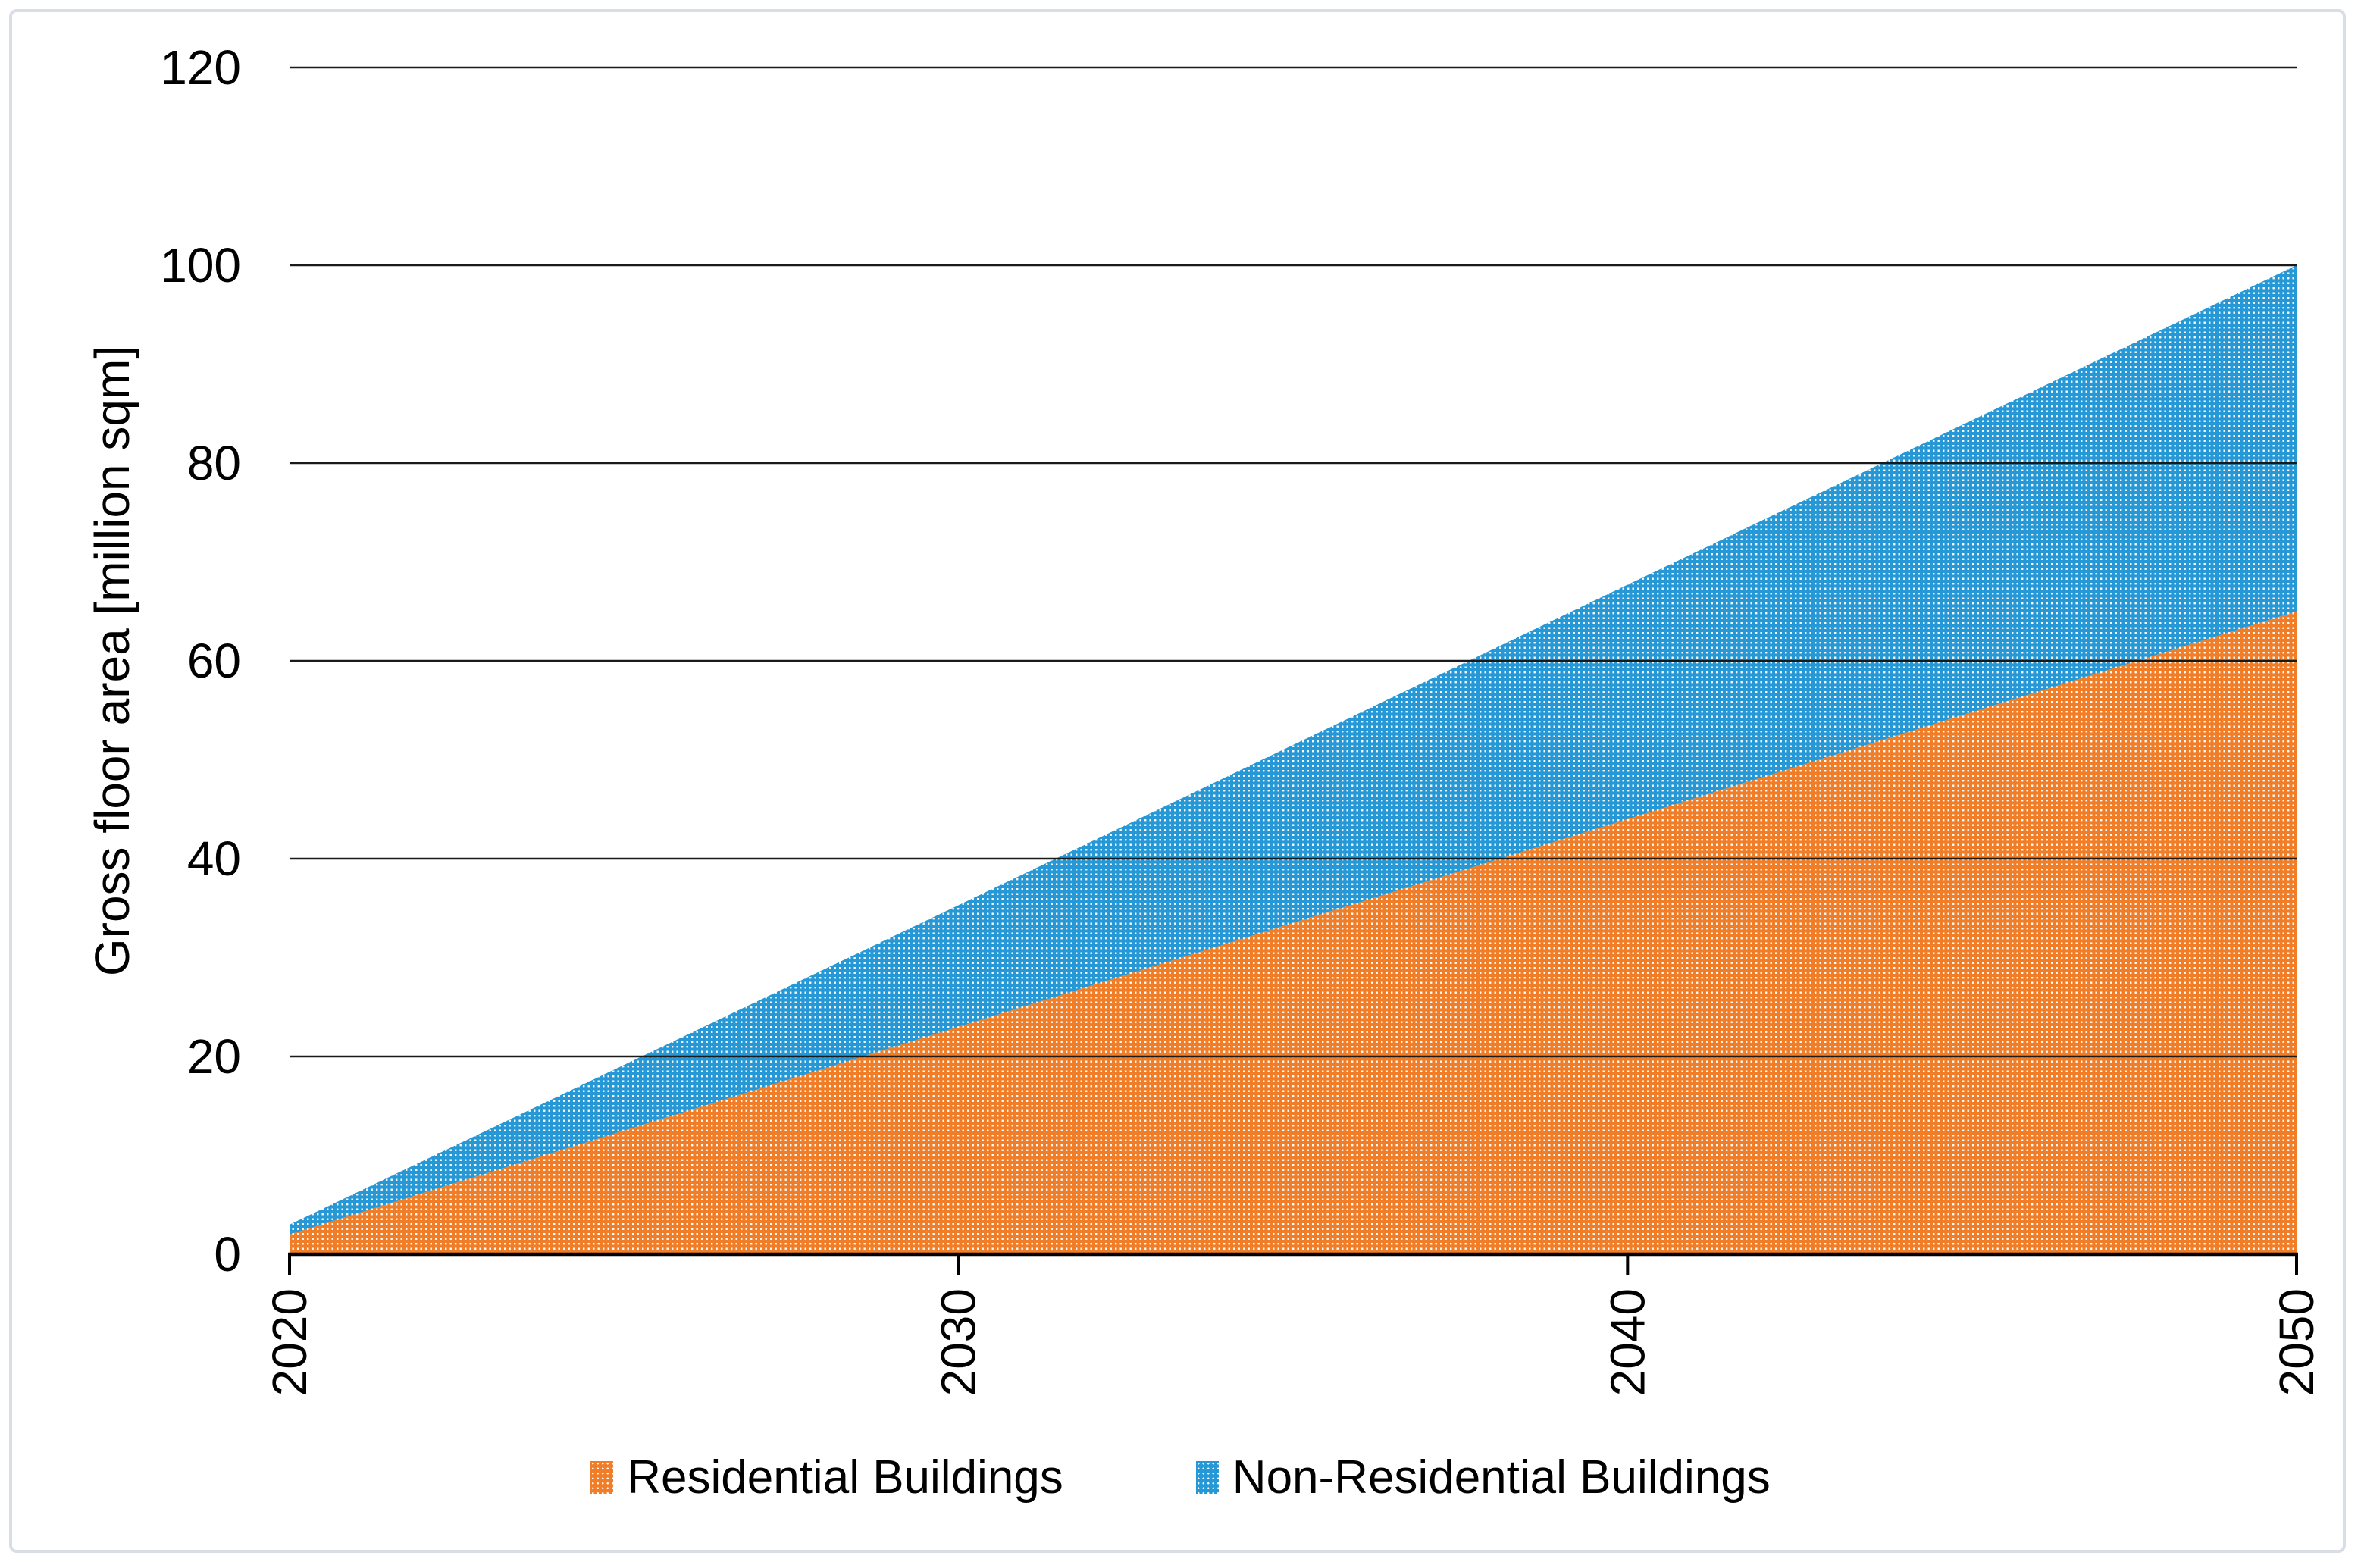 Image resolution: width=2361 pixels, height=1568 pixels. I want to click on y-axis-title: Gross floor area [million sqm], so click(112, 661).